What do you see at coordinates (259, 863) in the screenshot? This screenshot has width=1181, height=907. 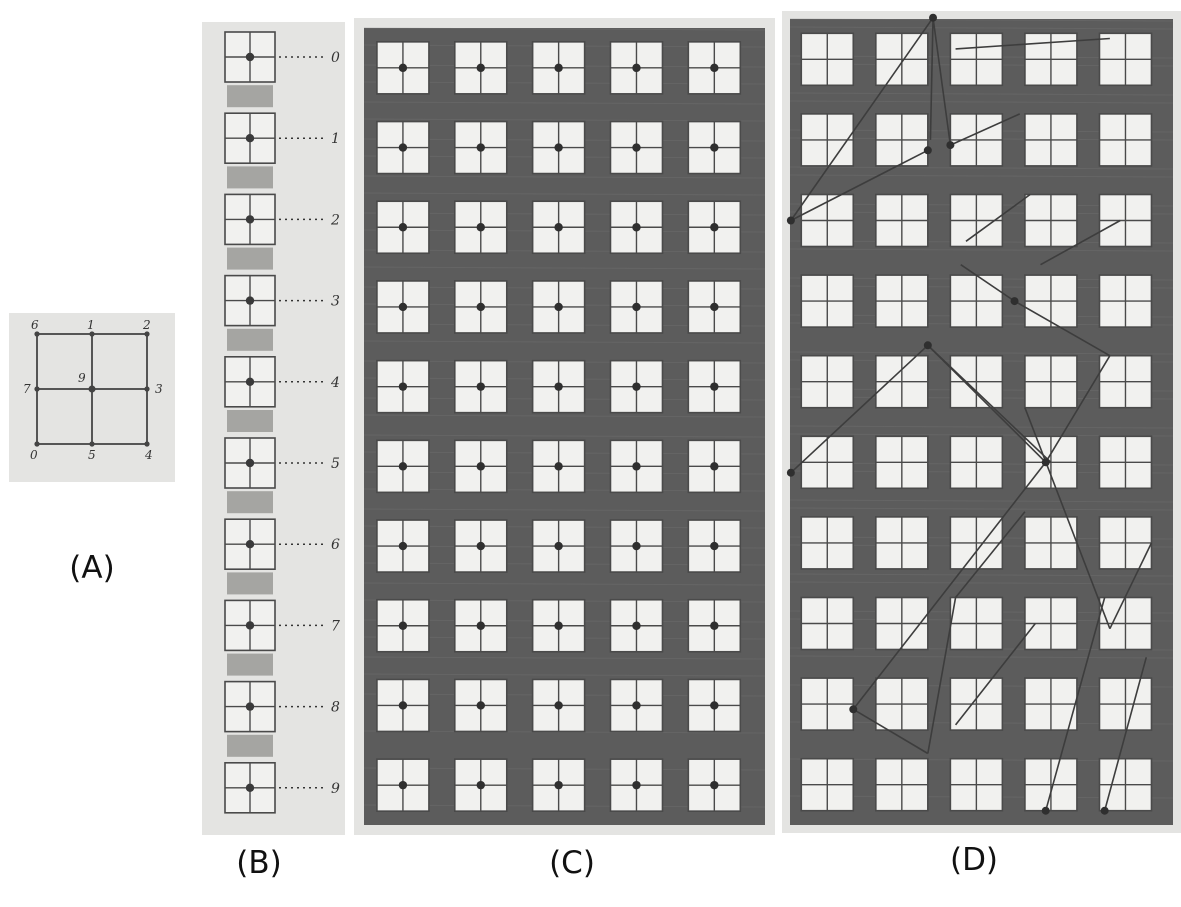 I see `caption-b: (B)` at bounding box center [259, 863].